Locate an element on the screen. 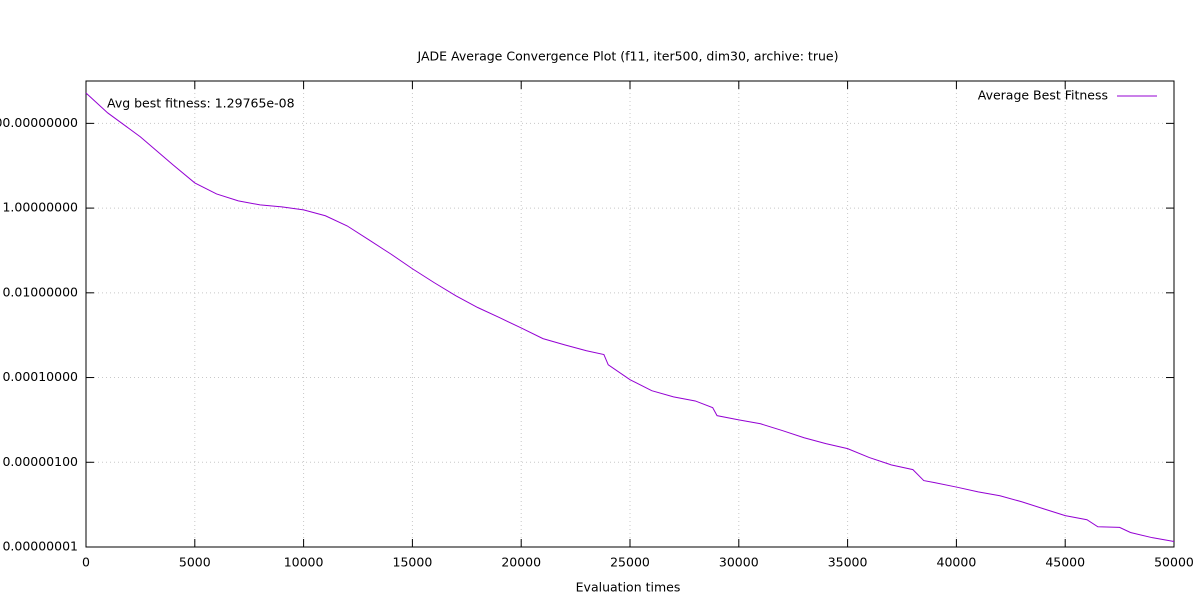  x-tick-label: 5000 is located at coordinates (195, 562).